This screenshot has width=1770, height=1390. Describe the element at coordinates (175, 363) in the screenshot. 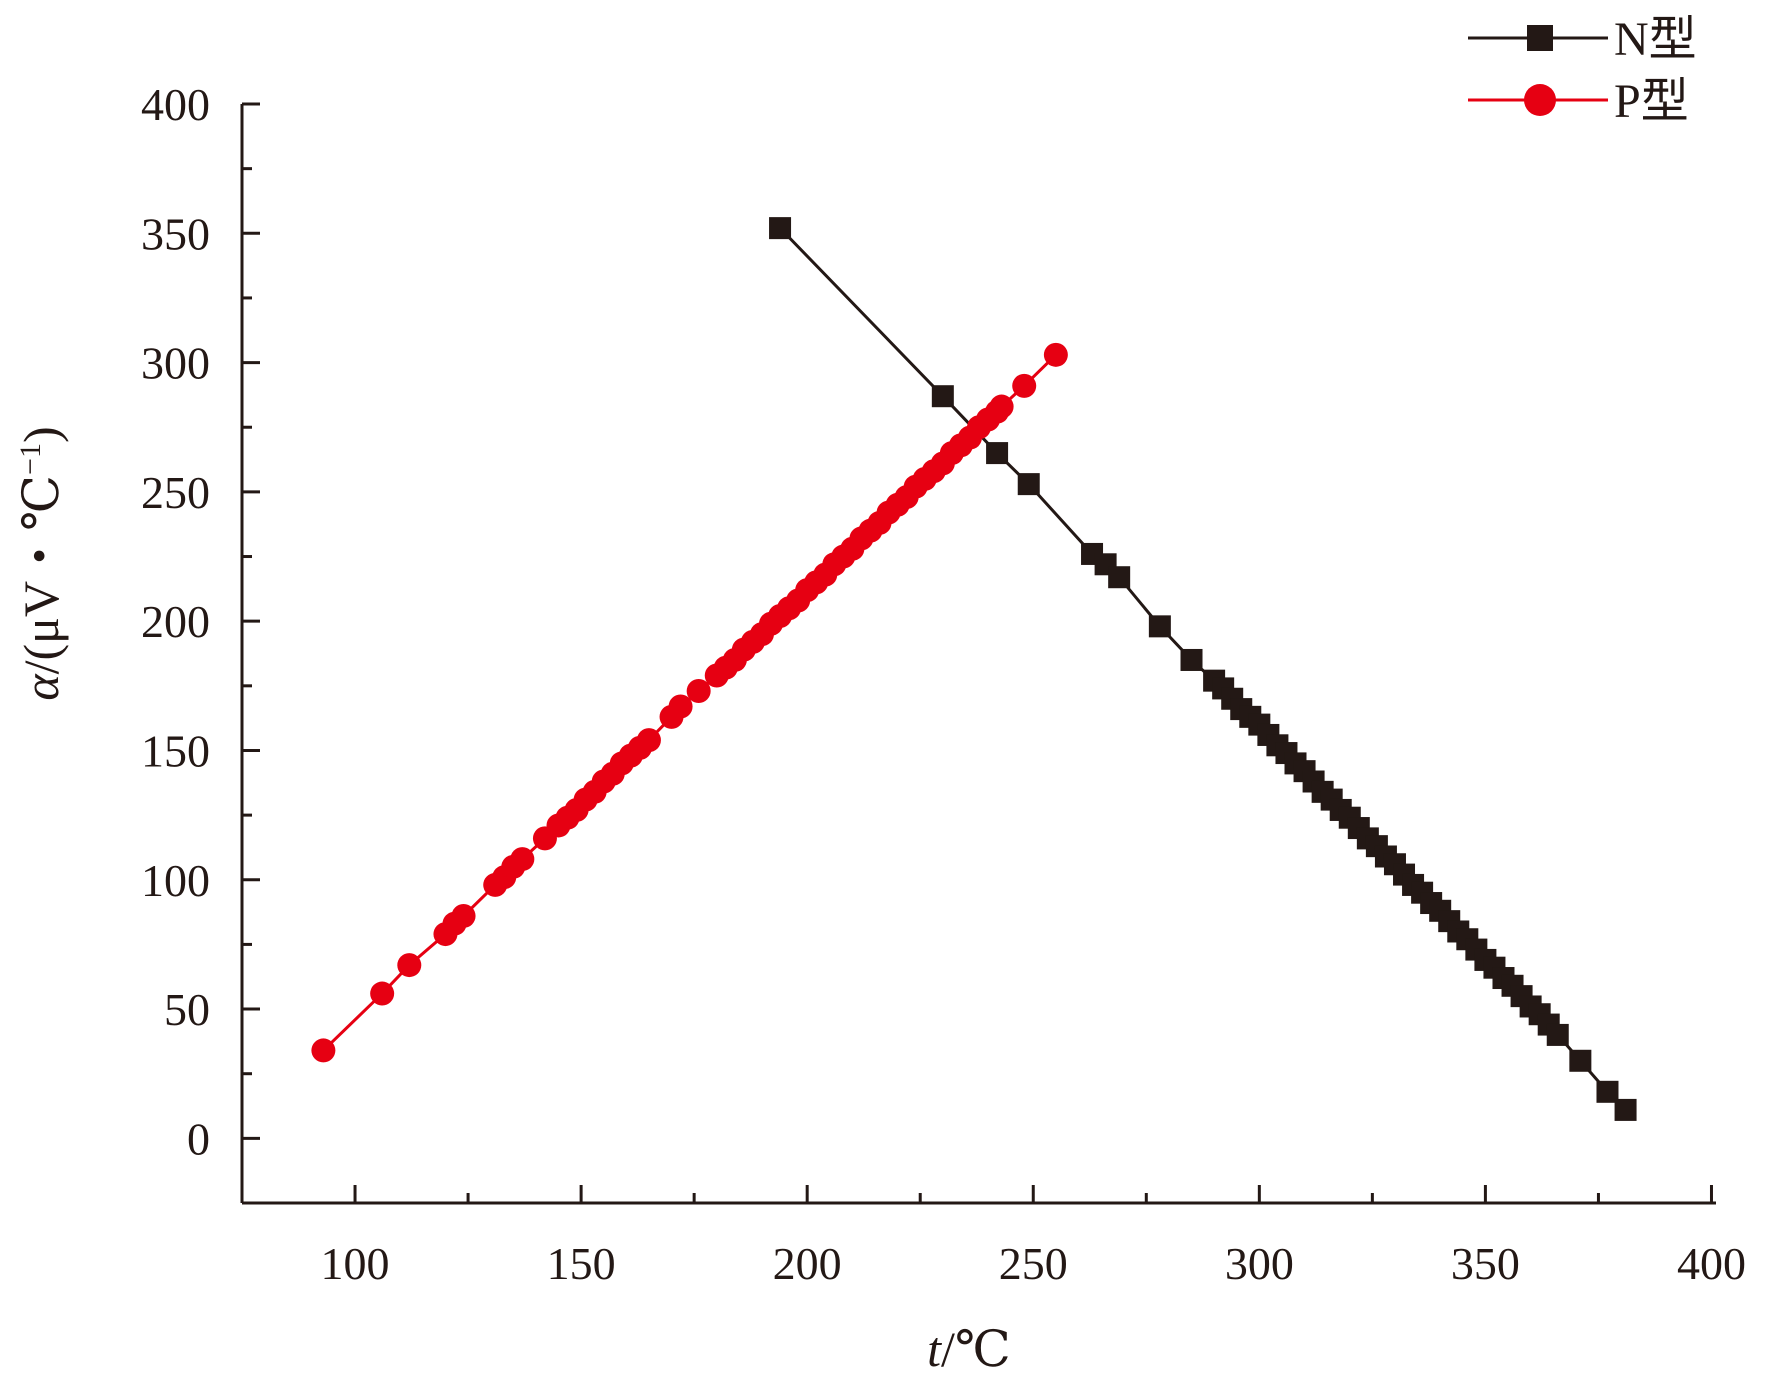

I see `y-tick-label: 300` at that location.